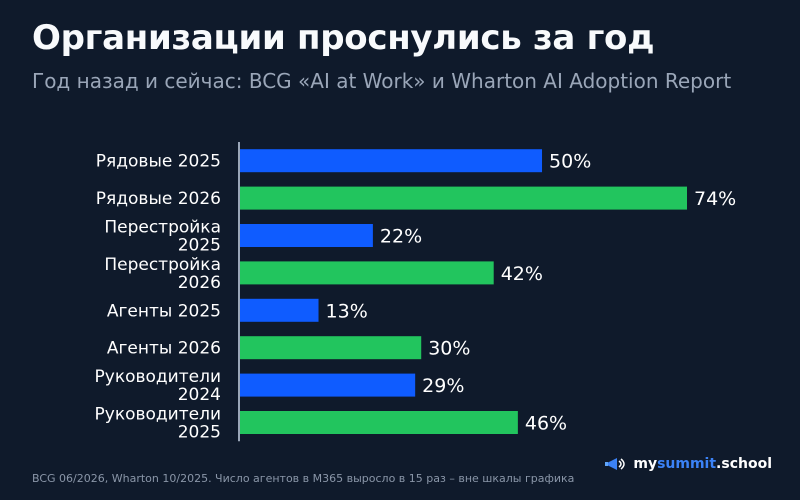 Image resolution: width=800 pixels, height=500 pixels. Describe the element at coordinates (158, 199) in the screenshot. I see `category-label: Рядовые 2026` at that location.